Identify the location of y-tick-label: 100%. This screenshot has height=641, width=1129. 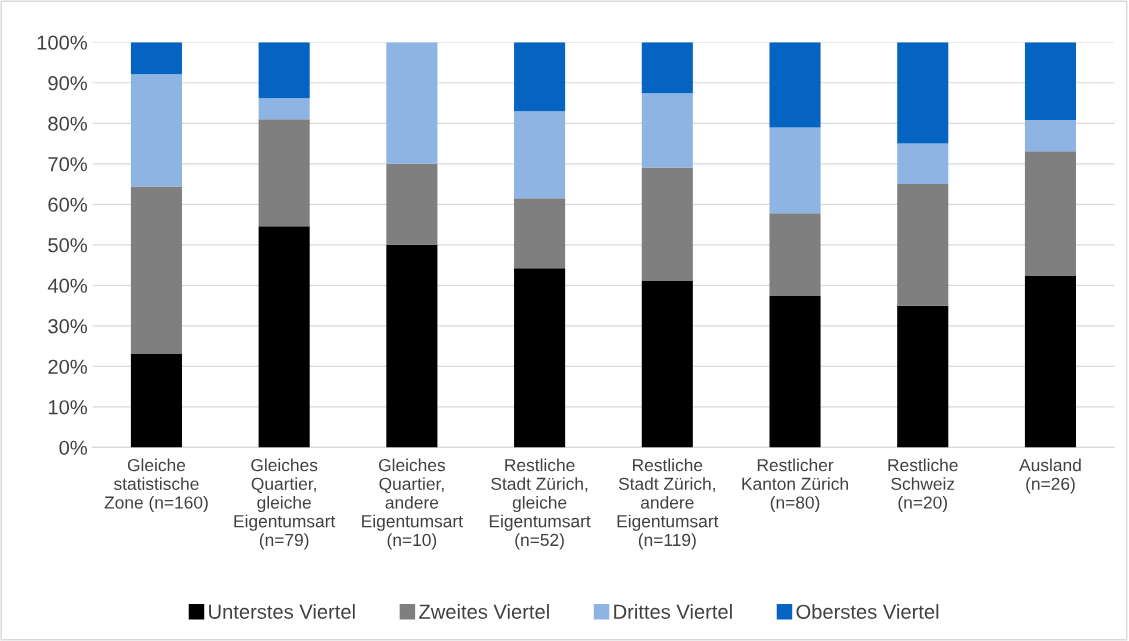
(62, 42).